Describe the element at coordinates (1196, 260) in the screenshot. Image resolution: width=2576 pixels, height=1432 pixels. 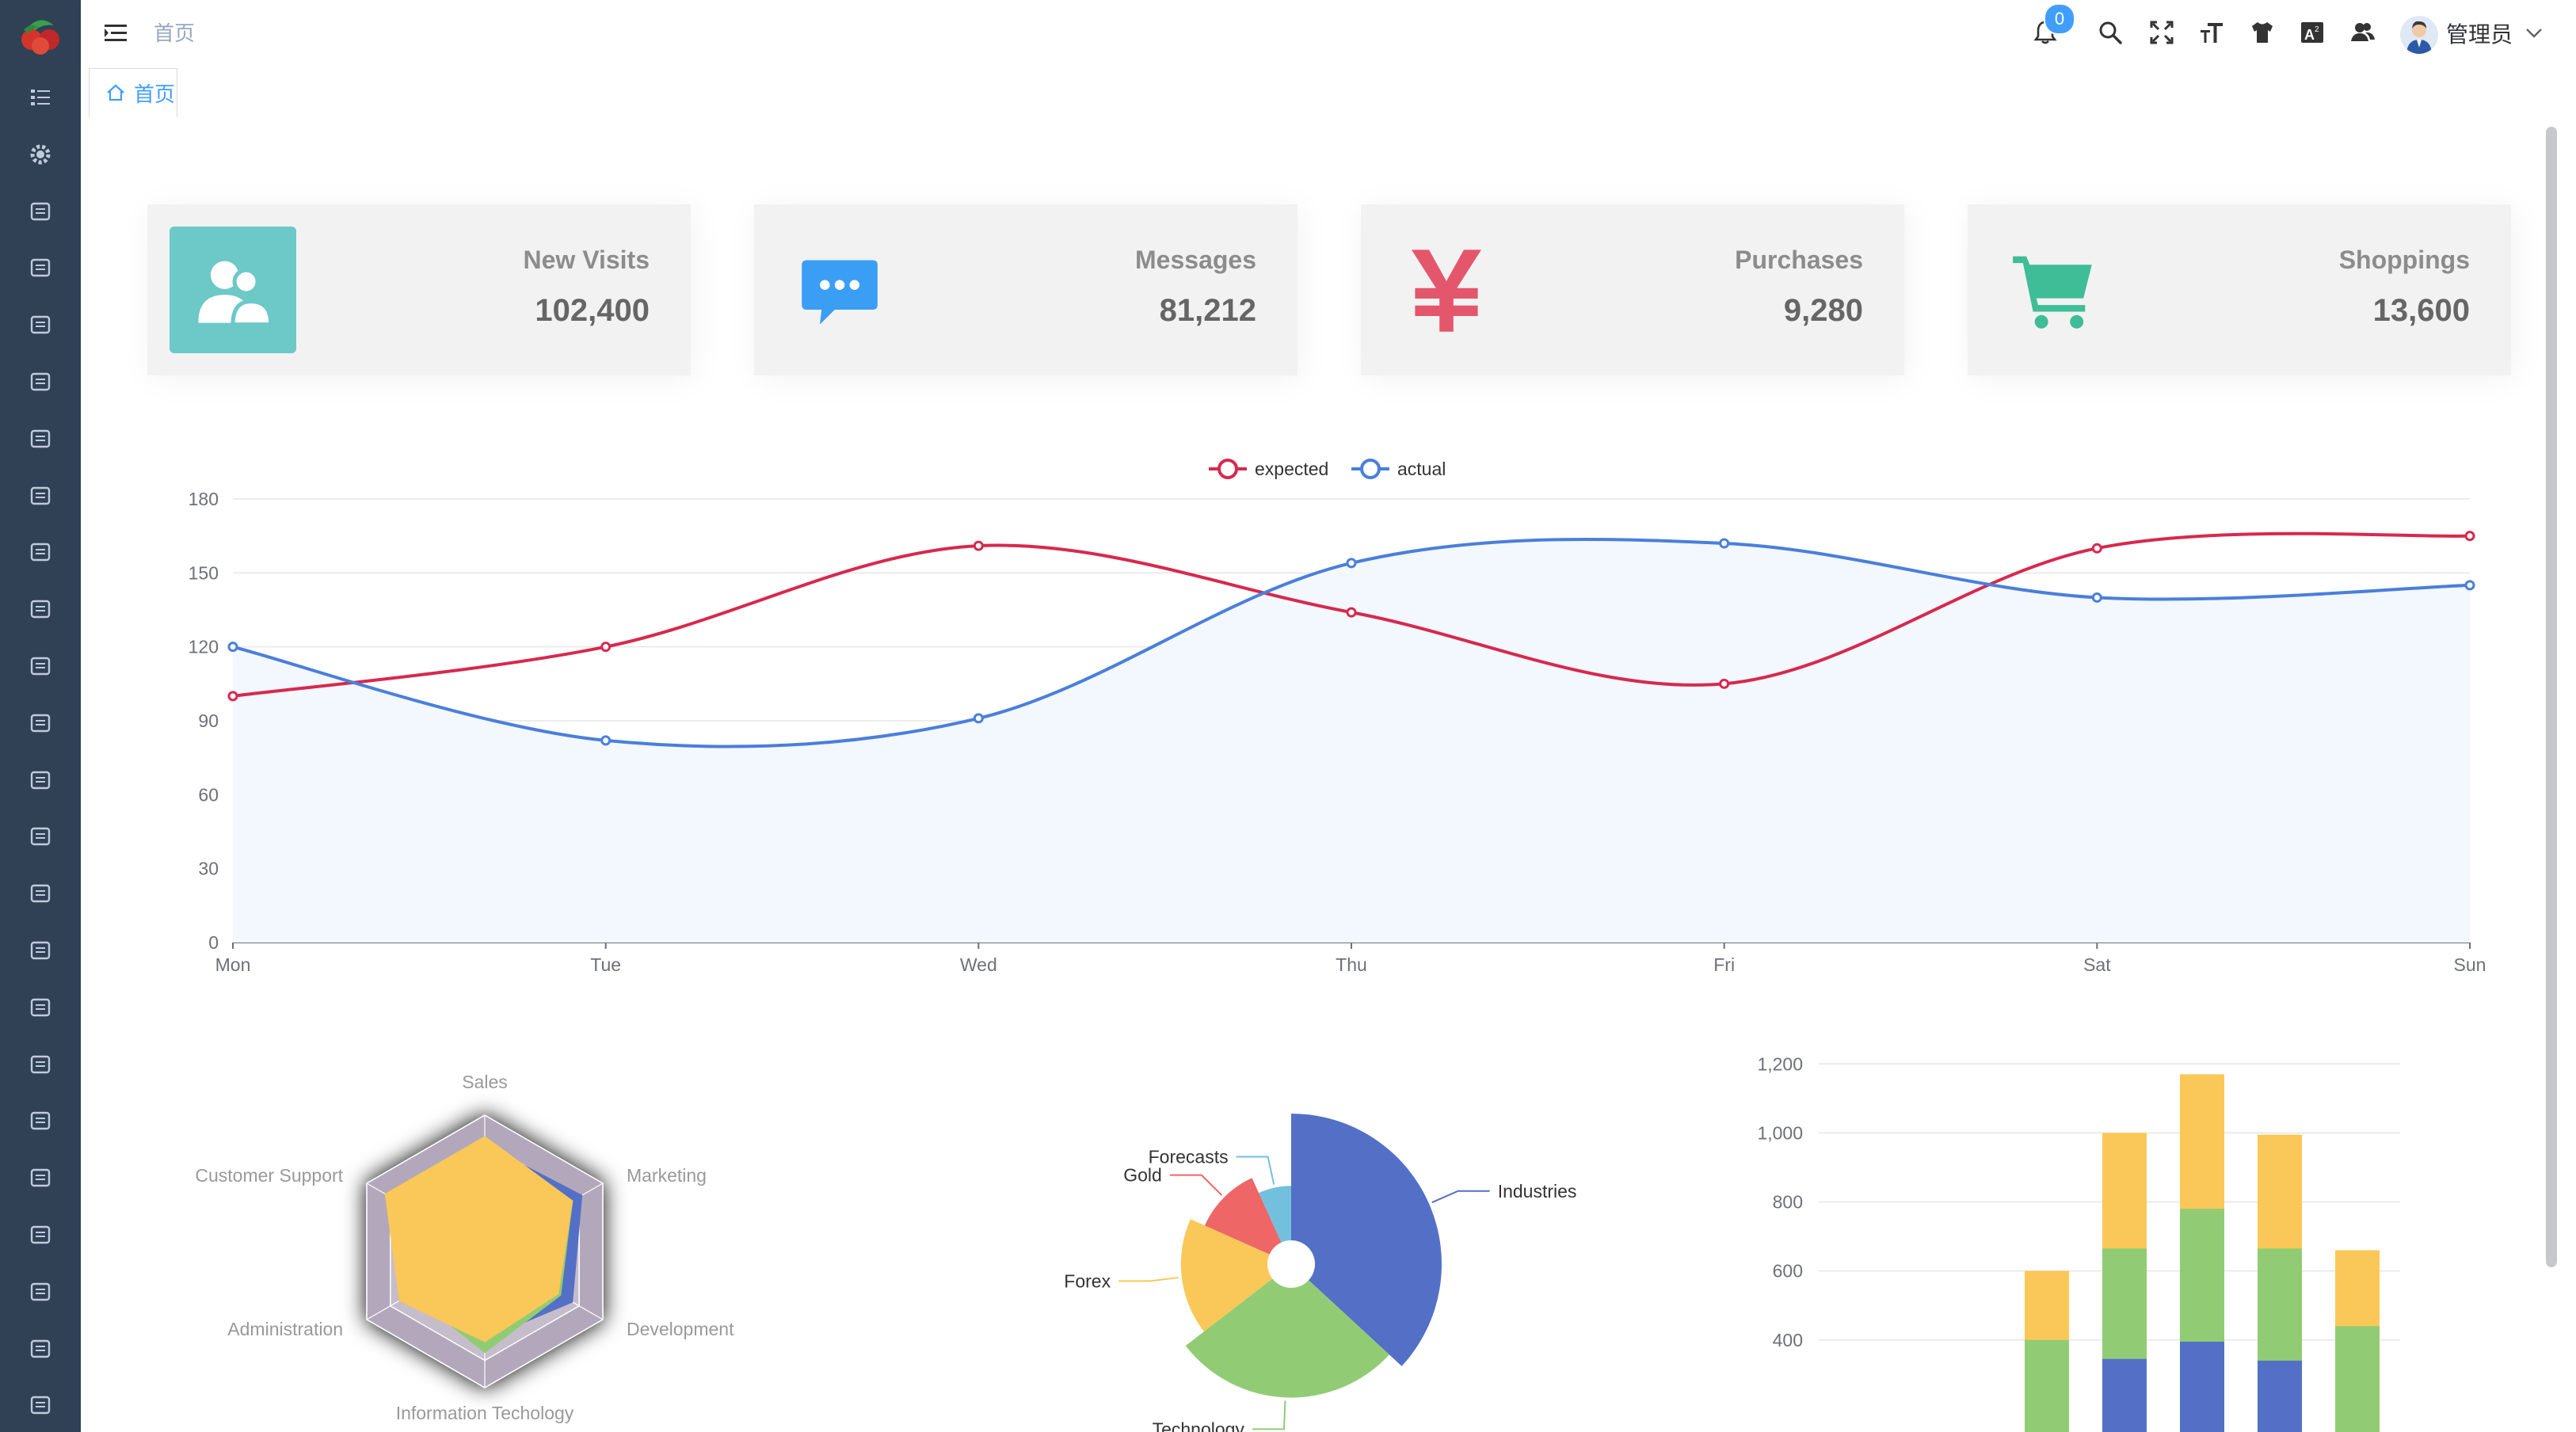
I see `panel-label: Messages` at that location.